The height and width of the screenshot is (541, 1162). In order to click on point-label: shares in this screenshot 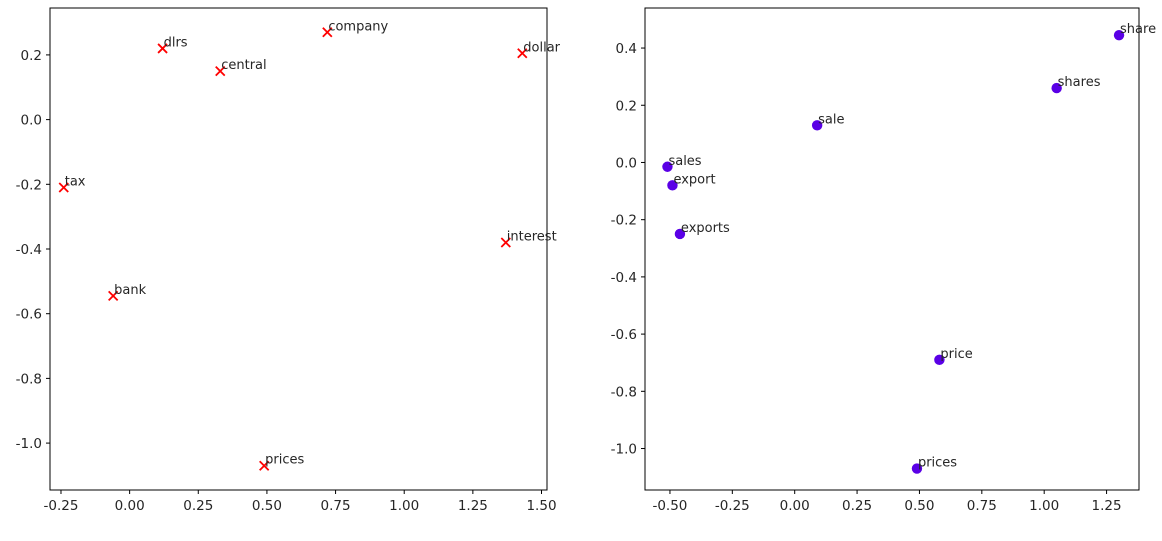, I will do `click(1079, 82)`.